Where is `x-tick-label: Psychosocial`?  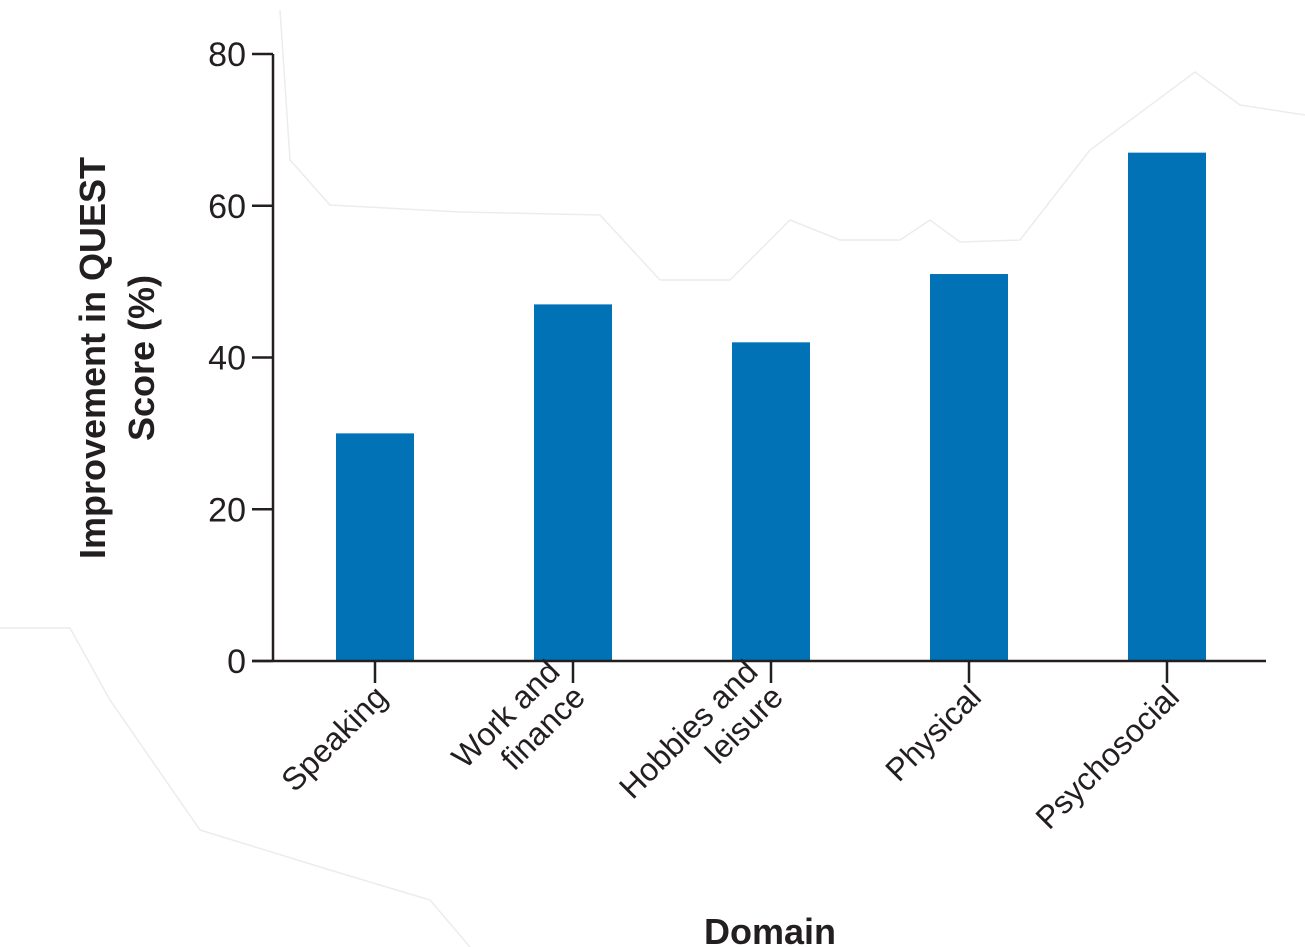
x-tick-label: Psychosocial is located at coordinates (1107, 757).